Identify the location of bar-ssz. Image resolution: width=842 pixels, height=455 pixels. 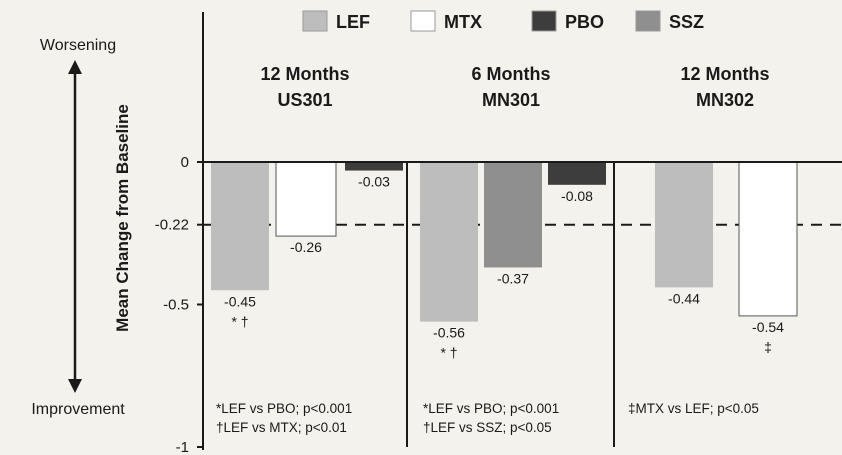
(513, 215).